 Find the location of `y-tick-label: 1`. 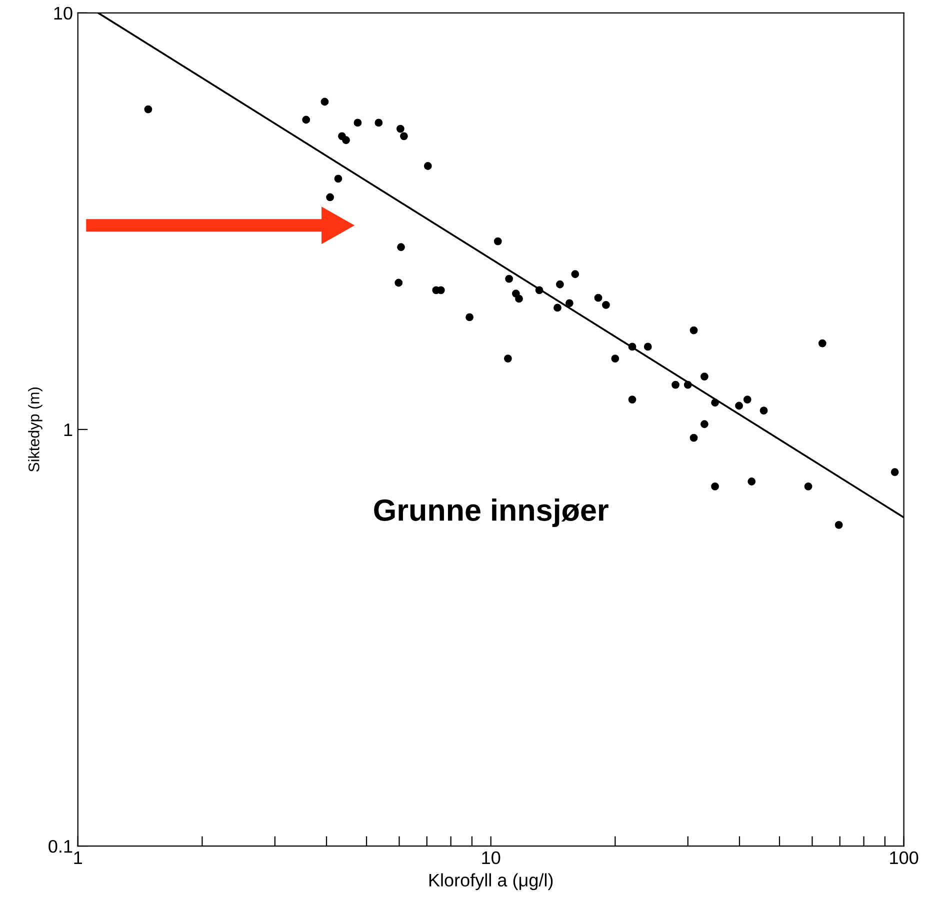

y-tick-label: 1 is located at coordinates (68, 430).